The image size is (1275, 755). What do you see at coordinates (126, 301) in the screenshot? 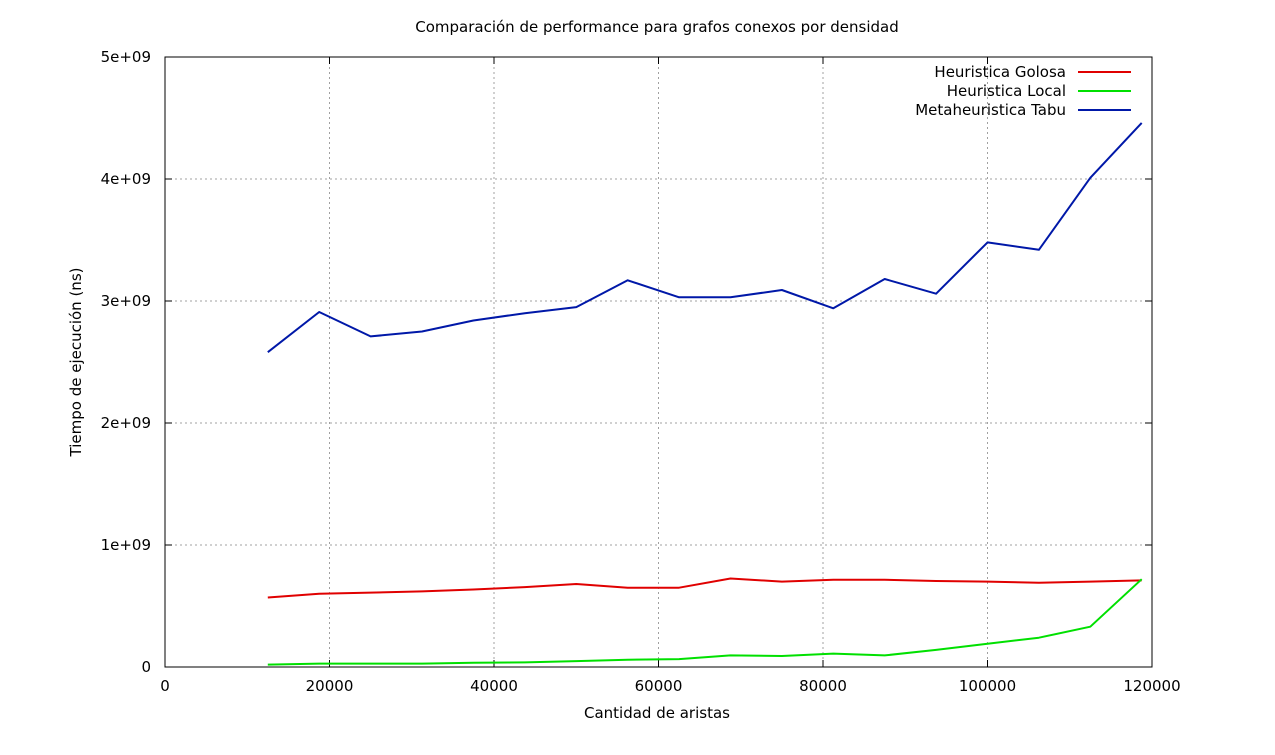
I see `y-tick-label: 3e+09` at bounding box center [126, 301].